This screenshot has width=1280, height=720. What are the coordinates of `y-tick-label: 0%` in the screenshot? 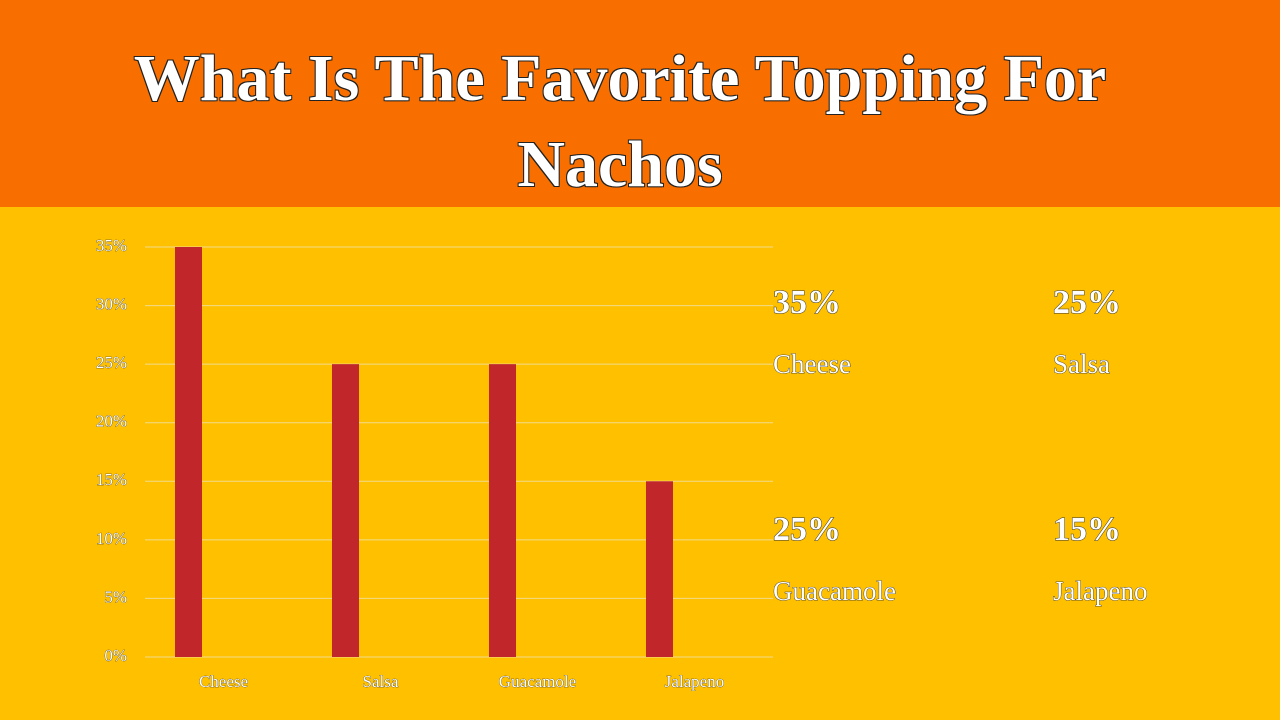 It's located at (115, 655).